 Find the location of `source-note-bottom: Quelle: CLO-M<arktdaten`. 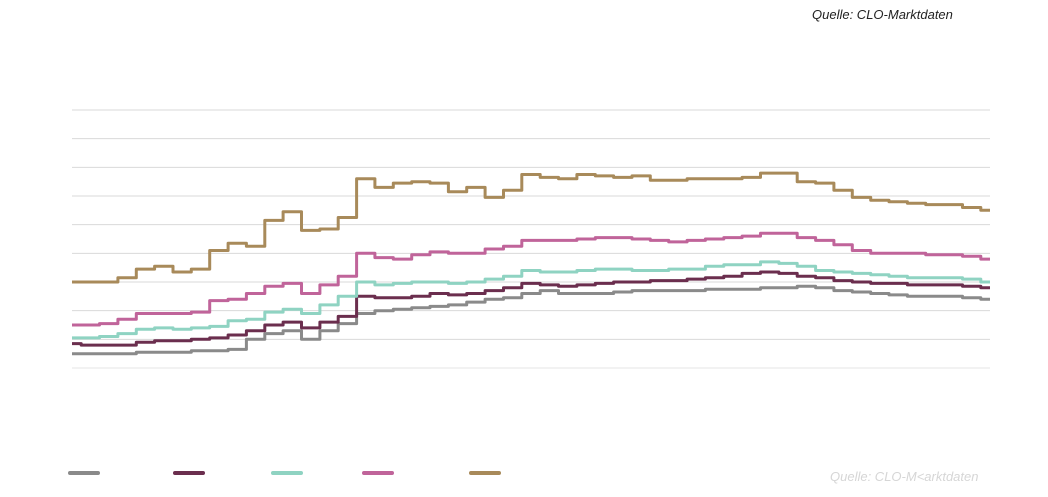

source-note-bottom: Quelle: CLO-M<arktdaten is located at coordinates (904, 476).